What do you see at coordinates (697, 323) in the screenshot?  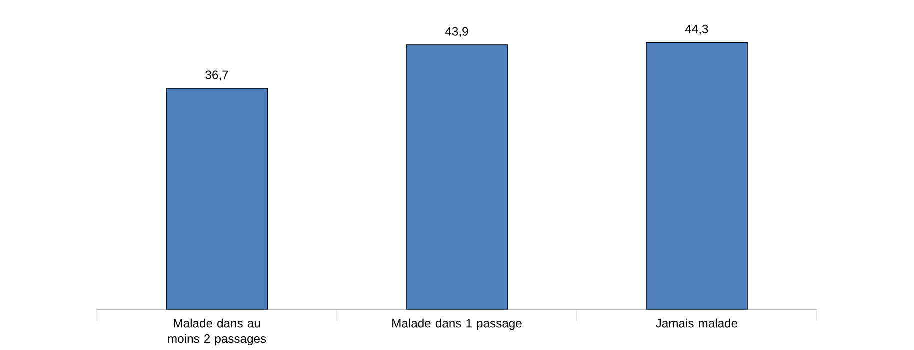 I see `x-tick-label: Jamais malade` at bounding box center [697, 323].